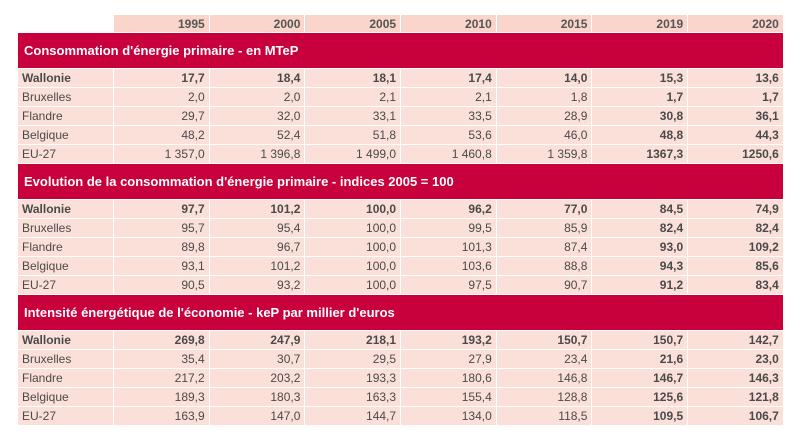  What do you see at coordinates (161, 397) in the screenshot?
I see `value-cell: 189,3` at bounding box center [161, 397].